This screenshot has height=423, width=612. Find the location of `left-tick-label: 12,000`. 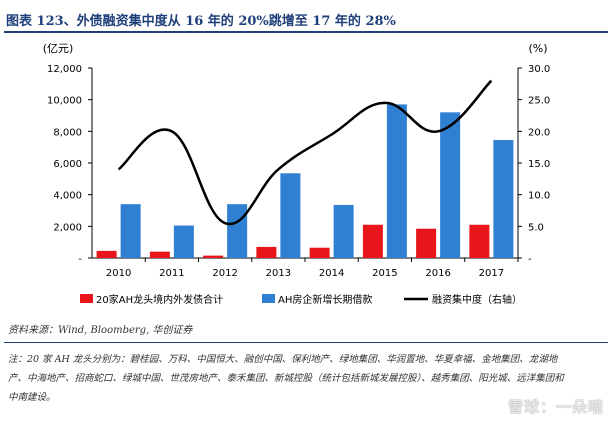

left-tick-label: 12,000 is located at coordinates (64, 69).